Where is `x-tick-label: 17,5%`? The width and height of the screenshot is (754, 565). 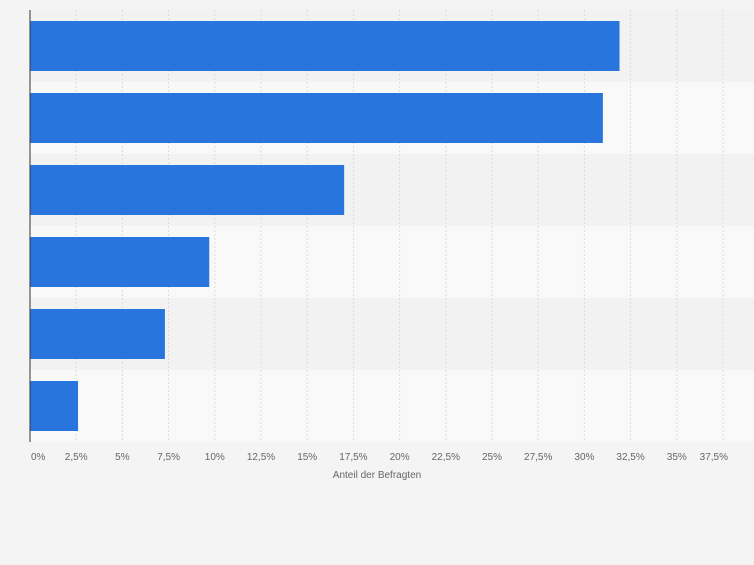
x-tick-label: 17,5% is located at coordinates (353, 457).